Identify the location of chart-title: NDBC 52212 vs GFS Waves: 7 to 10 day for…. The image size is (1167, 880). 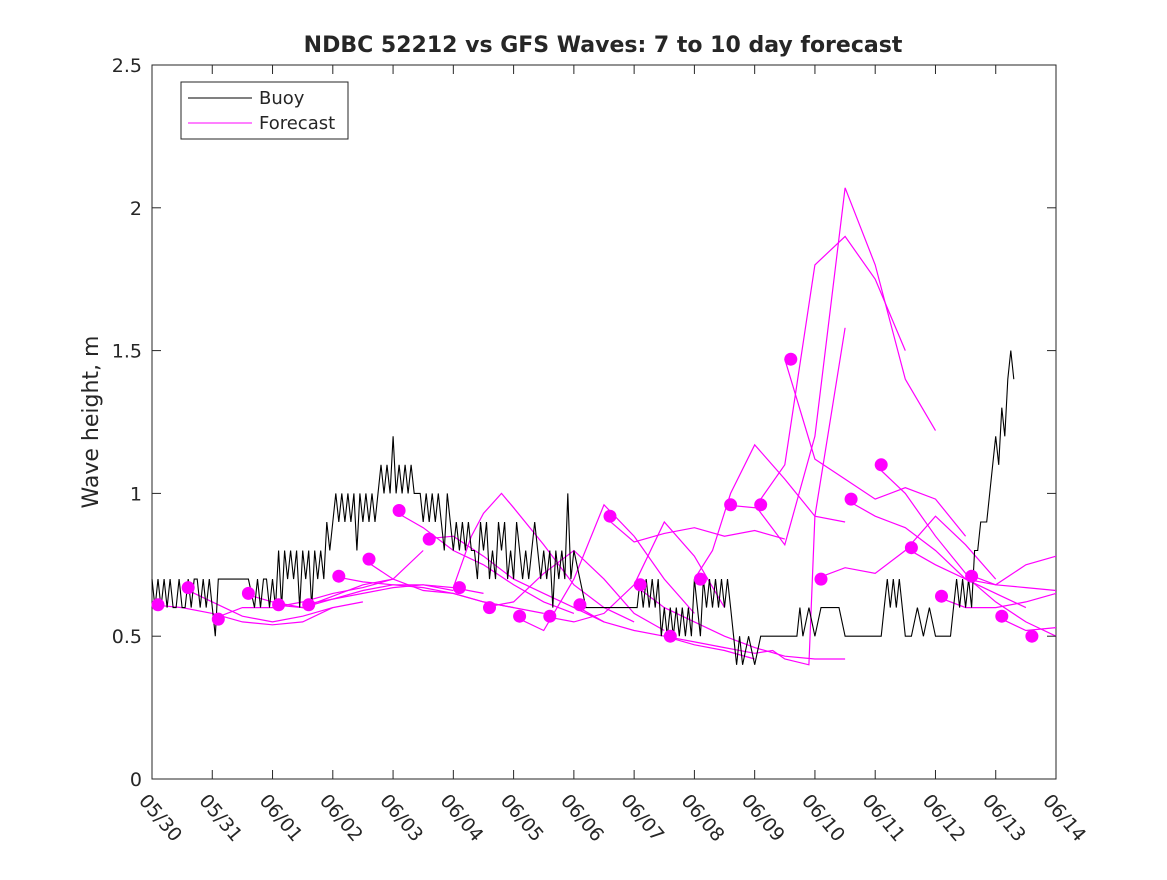
(603, 45).